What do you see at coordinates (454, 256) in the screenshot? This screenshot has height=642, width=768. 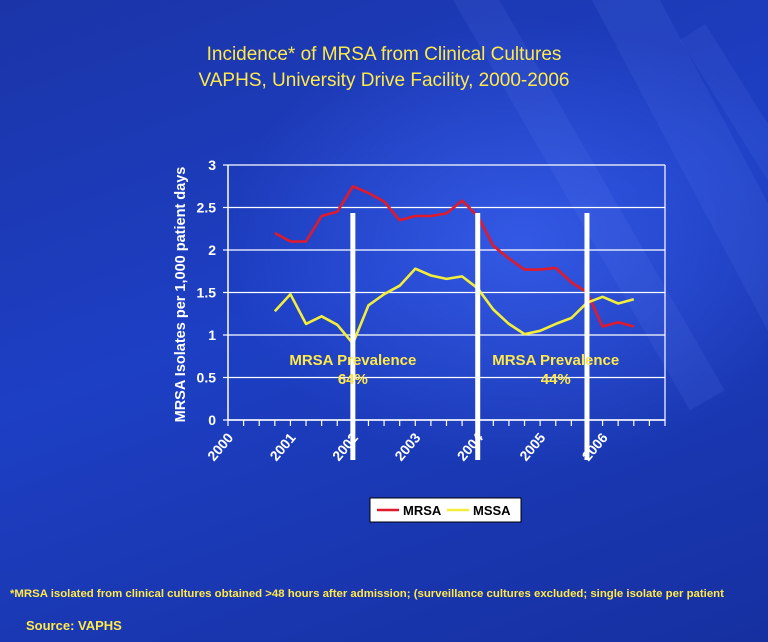 I see `series-line-mrsa` at bounding box center [454, 256].